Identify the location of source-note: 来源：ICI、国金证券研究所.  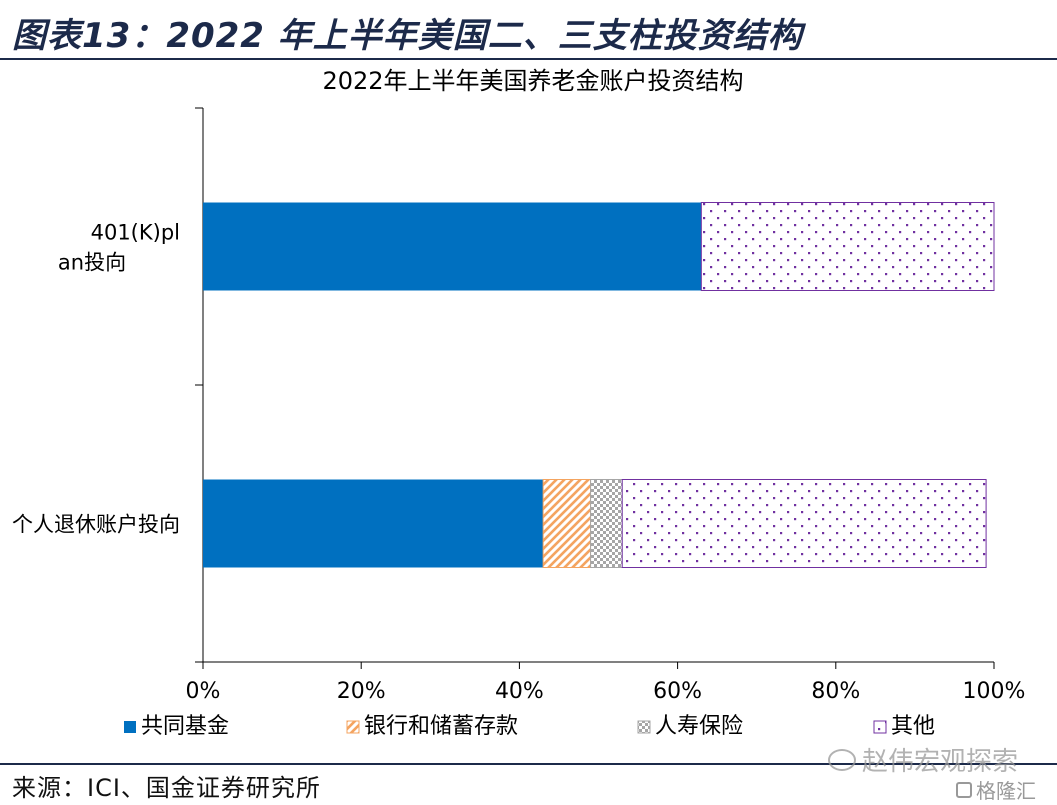
(166, 788).